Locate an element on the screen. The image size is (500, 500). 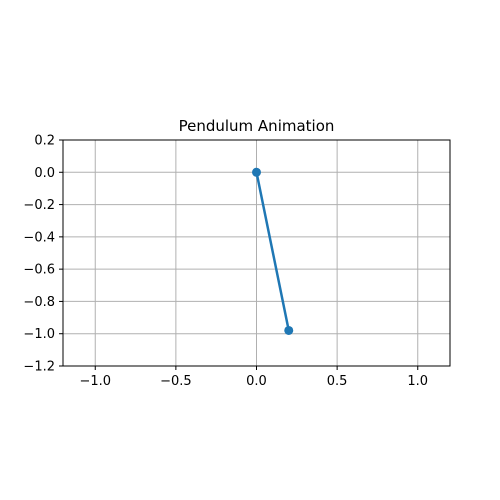
chart-title: Pendulum Animation is located at coordinates (257, 126).